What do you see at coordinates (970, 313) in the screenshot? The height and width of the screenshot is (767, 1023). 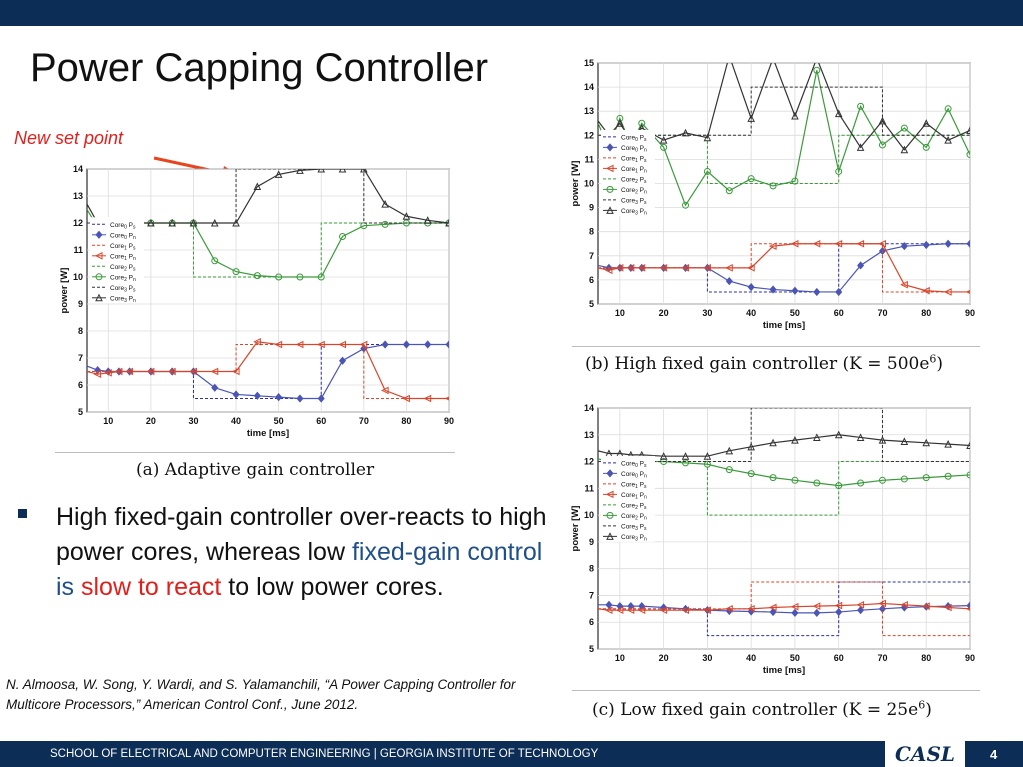 I see `x-tick-label: 90` at bounding box center [970, 313].